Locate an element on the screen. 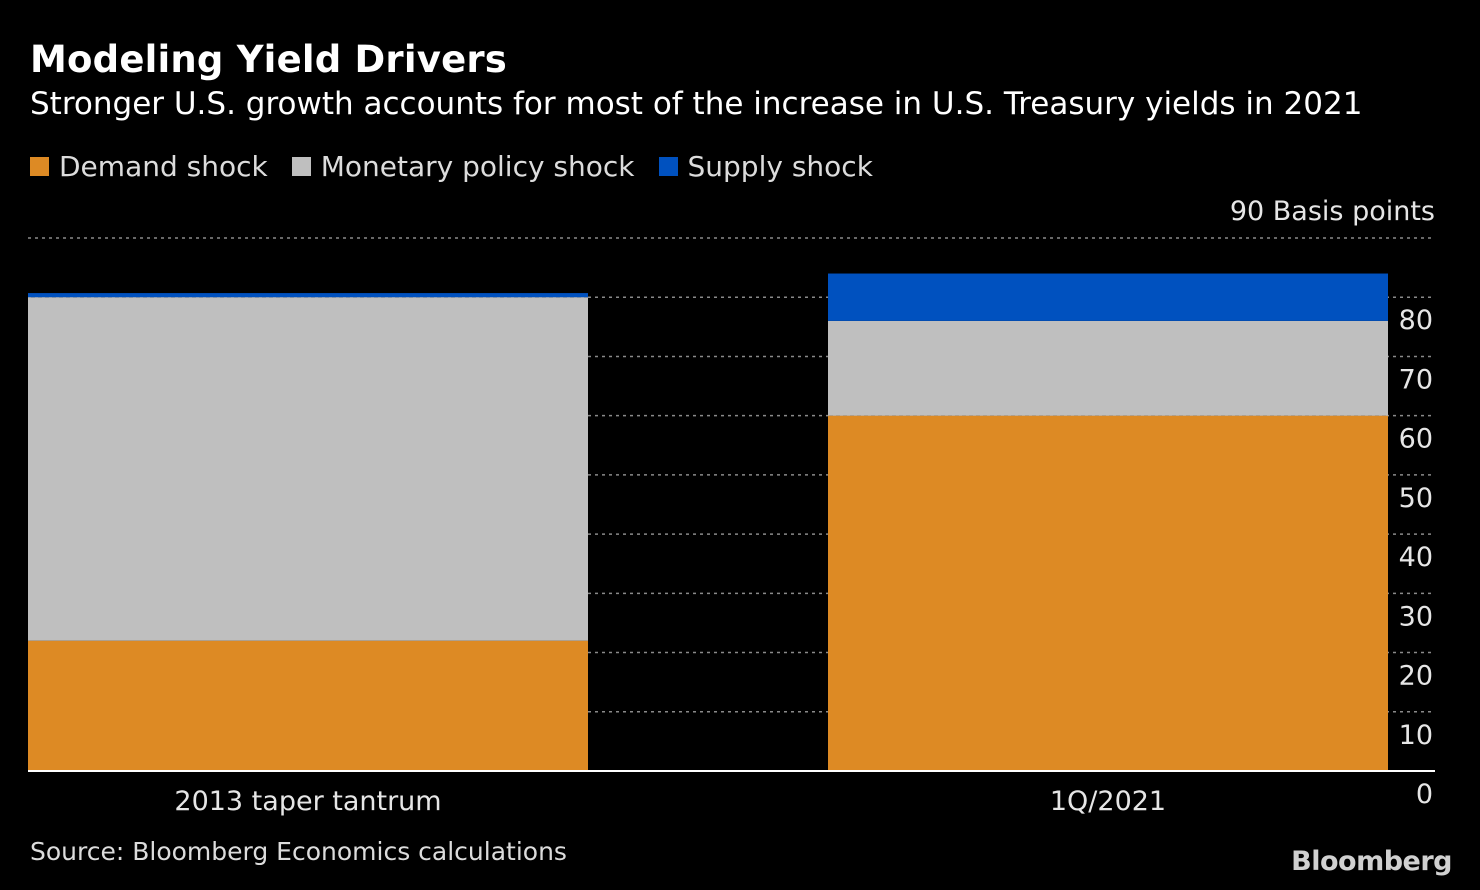  legend-item-demand: Demand shock is located at coordinates (149, 166).